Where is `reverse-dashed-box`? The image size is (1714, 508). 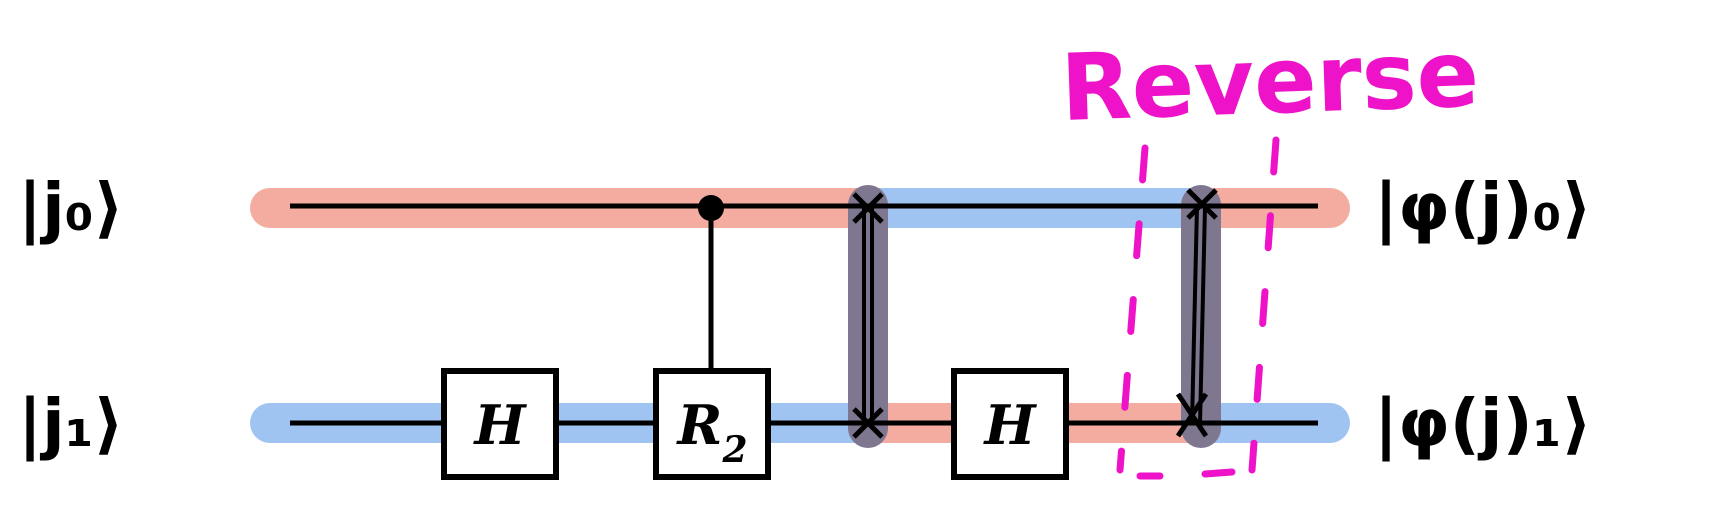
reverse-dashed-box is located at coordinates (1198, 308).